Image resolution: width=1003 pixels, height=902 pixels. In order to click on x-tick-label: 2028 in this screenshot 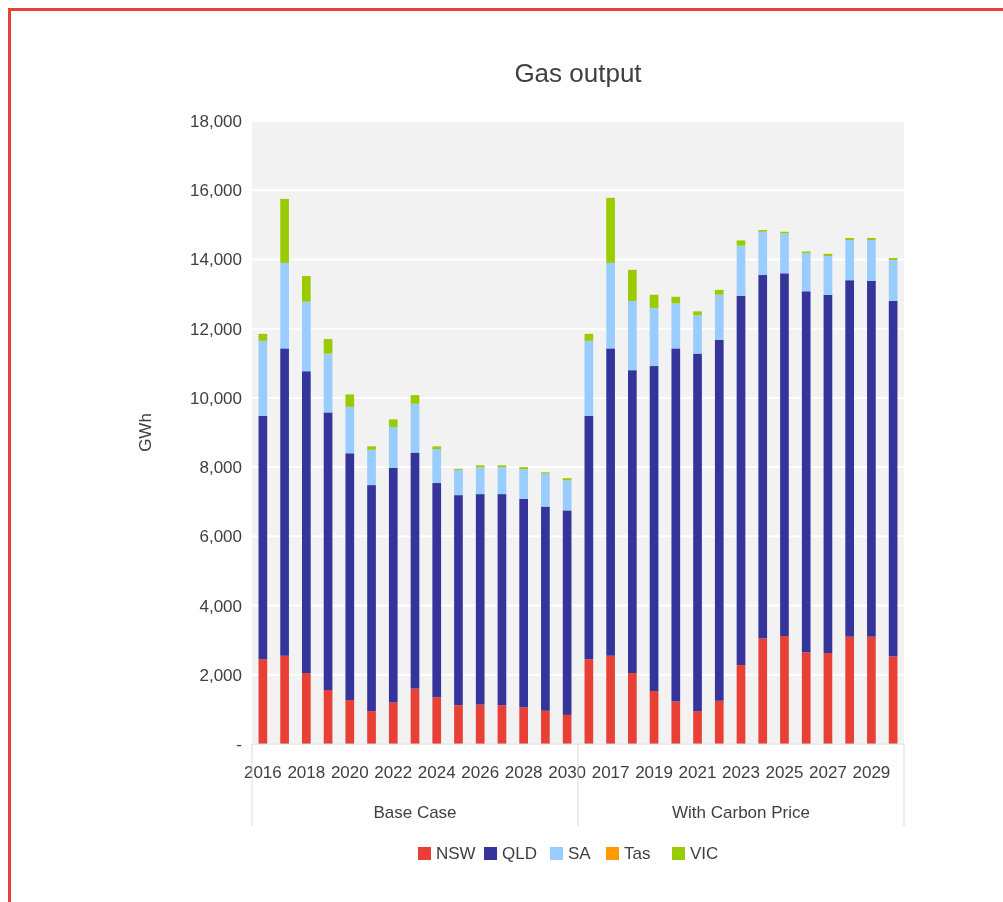, I will do `click(523, 772)`.